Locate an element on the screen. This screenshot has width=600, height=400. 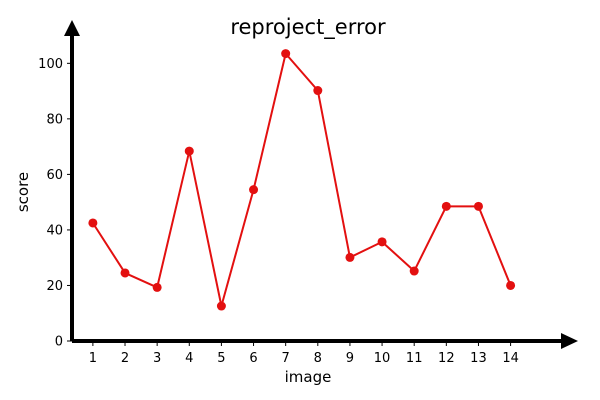
x-tick-label: 12 is located at coordinates (446, 358).